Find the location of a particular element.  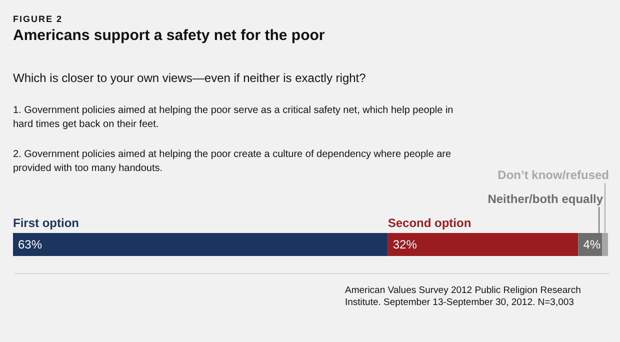

text: 2. Government policies aimed at helping the poor create a culture of dependency where people are provided with too many handouts. is located at coordinates (232, 162).